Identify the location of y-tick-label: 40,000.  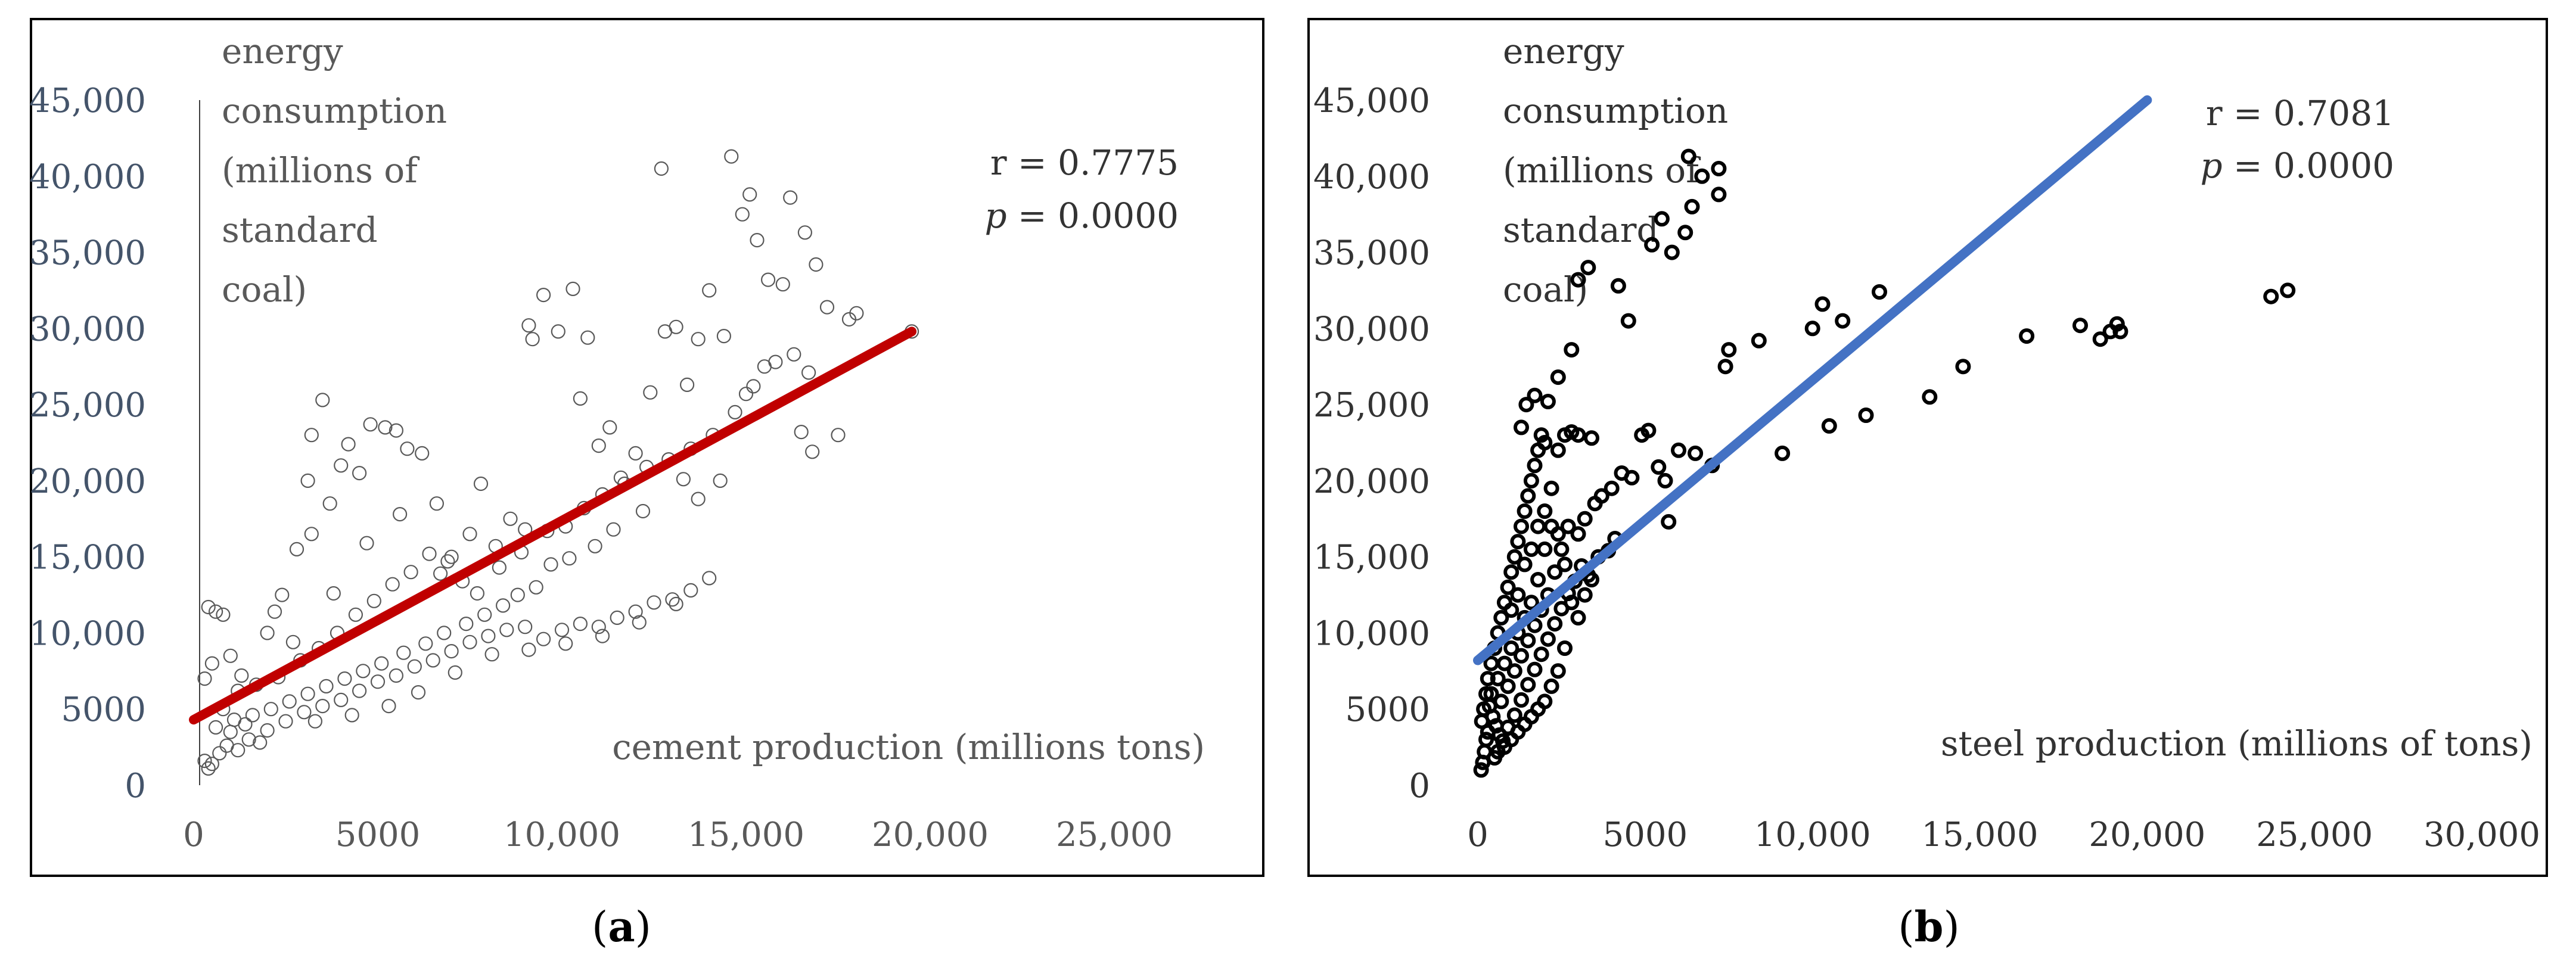
(88, 177).